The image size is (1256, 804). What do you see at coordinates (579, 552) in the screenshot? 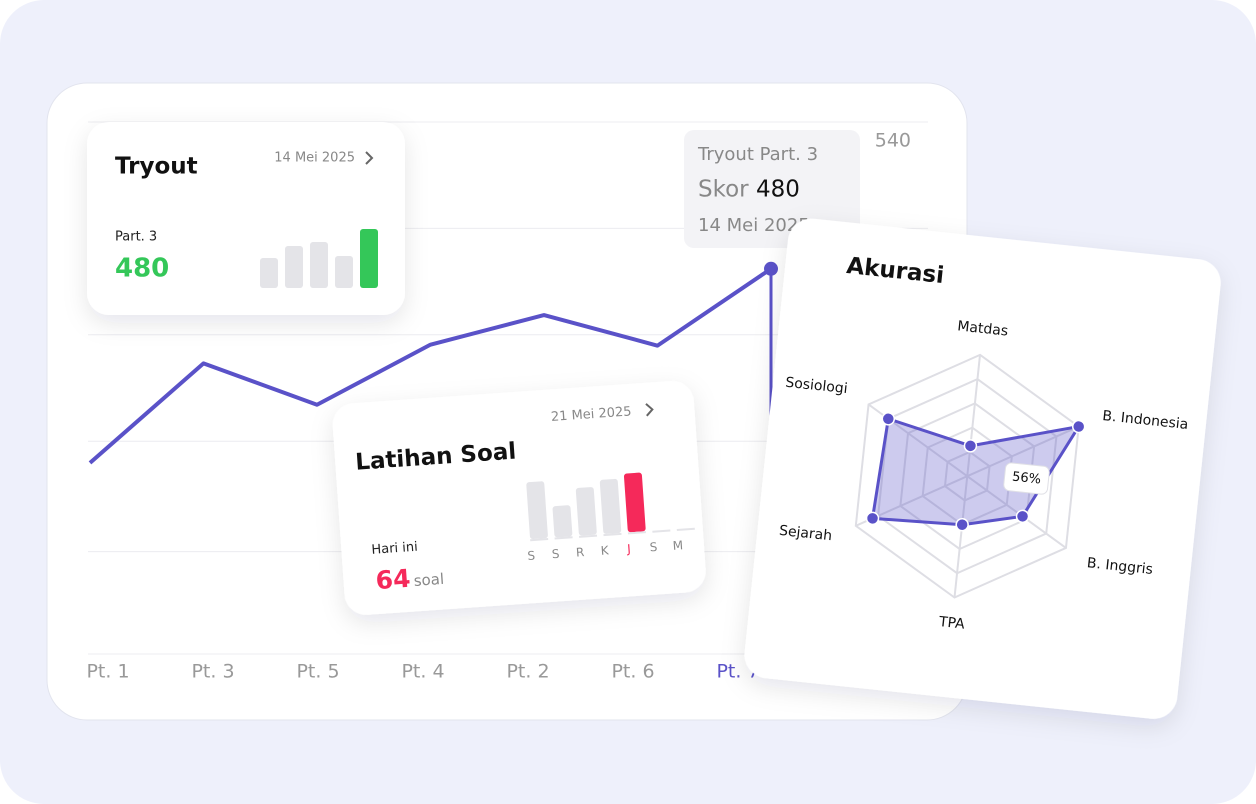
I see `x-tick-label: R` at bounding box center [579, 552].